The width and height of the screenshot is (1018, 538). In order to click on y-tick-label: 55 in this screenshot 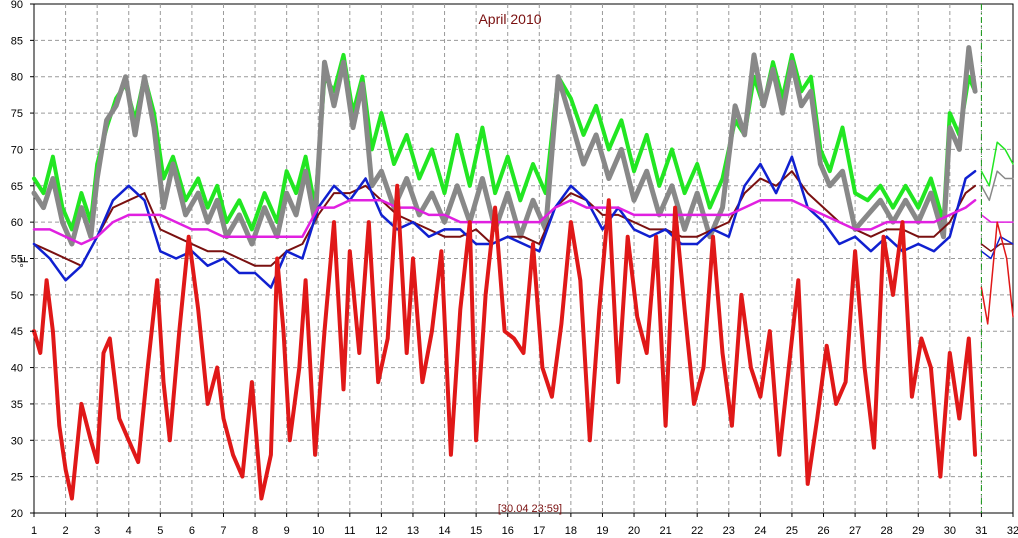, I will do `click(17, 260)`.